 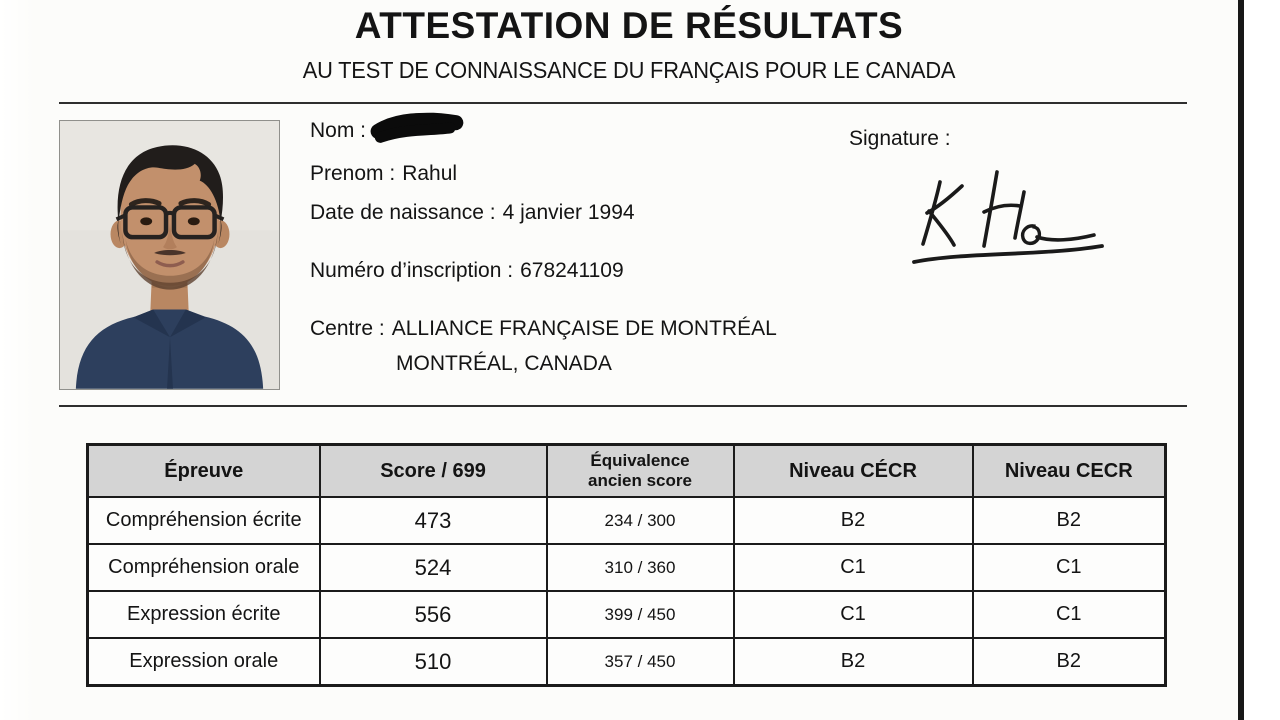 What do you see at coordinates (18, 360) in the screenshot?
I see `scan-left-fade` at bounding box center [18, 360].